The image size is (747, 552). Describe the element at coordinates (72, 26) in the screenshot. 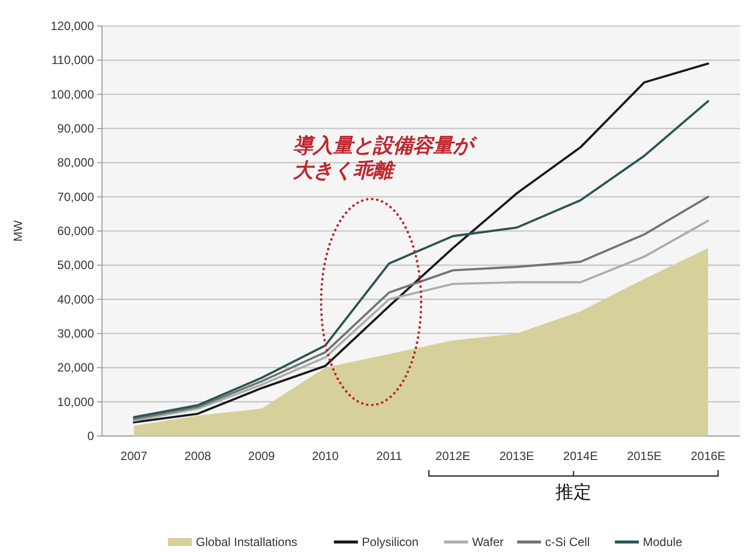

I see `y-tick-label: 120,000` at that location.